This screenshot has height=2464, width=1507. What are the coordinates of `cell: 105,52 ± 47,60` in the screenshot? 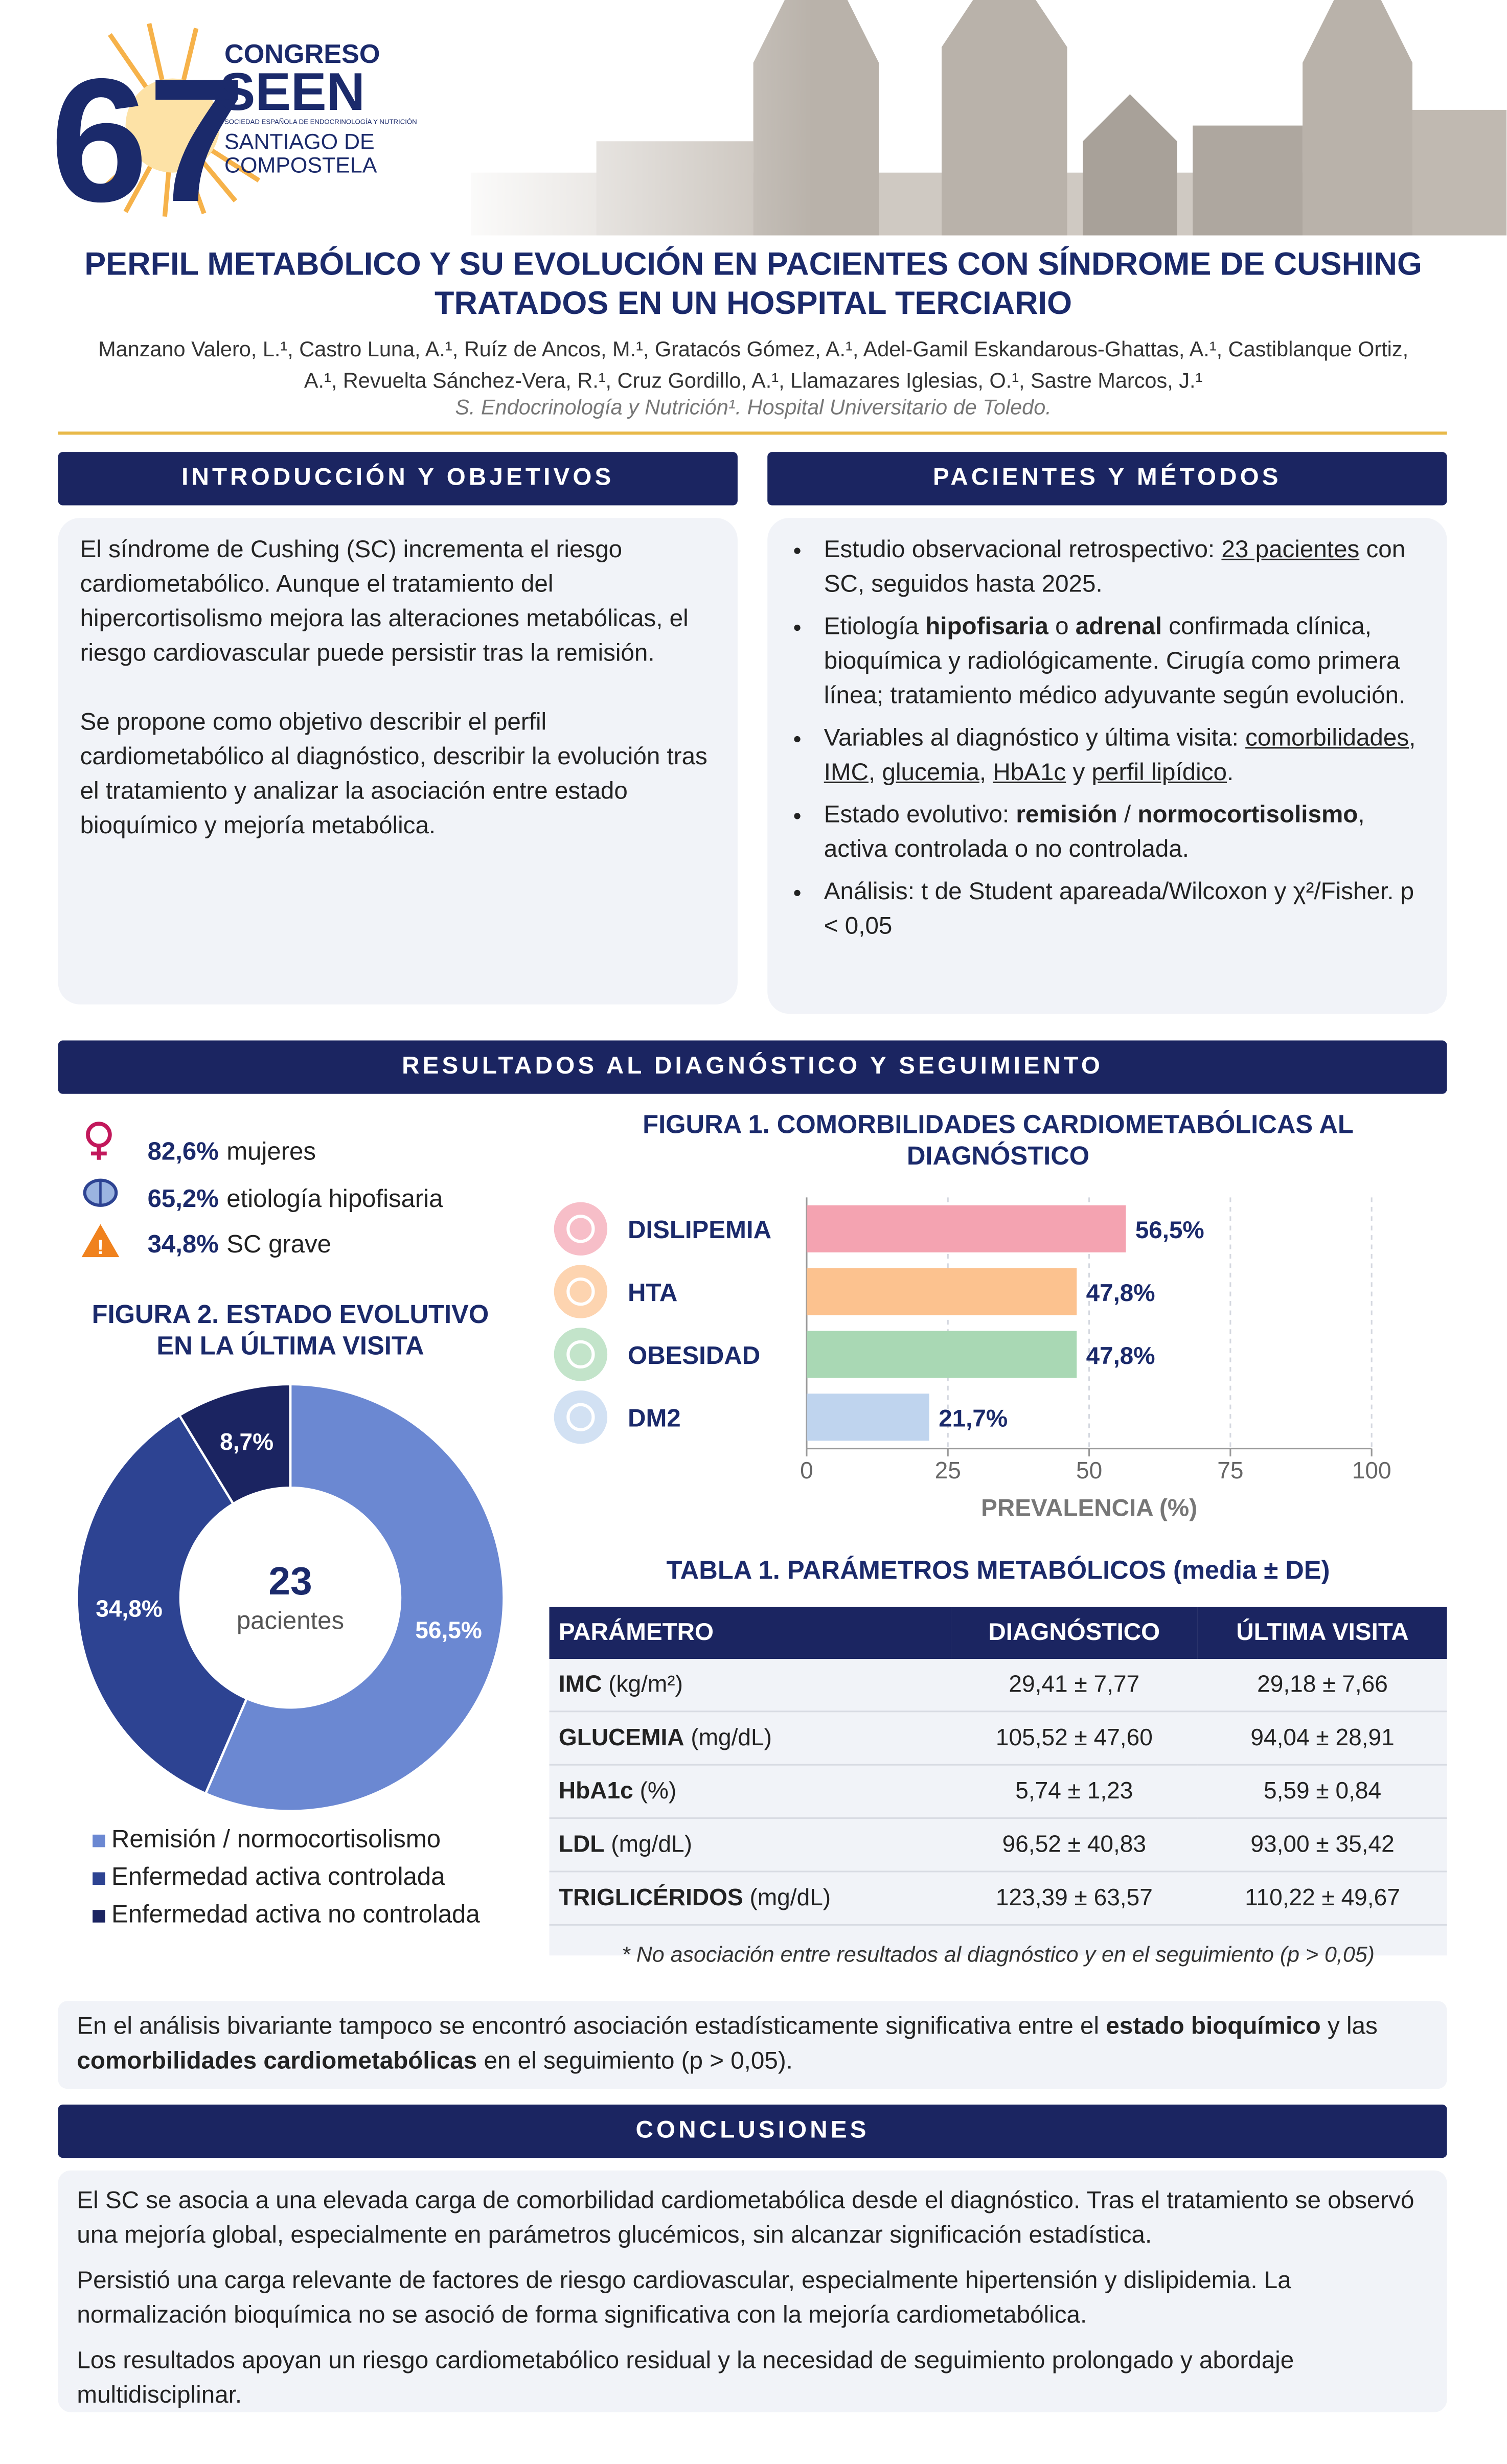 It's located at (1074, 1738).